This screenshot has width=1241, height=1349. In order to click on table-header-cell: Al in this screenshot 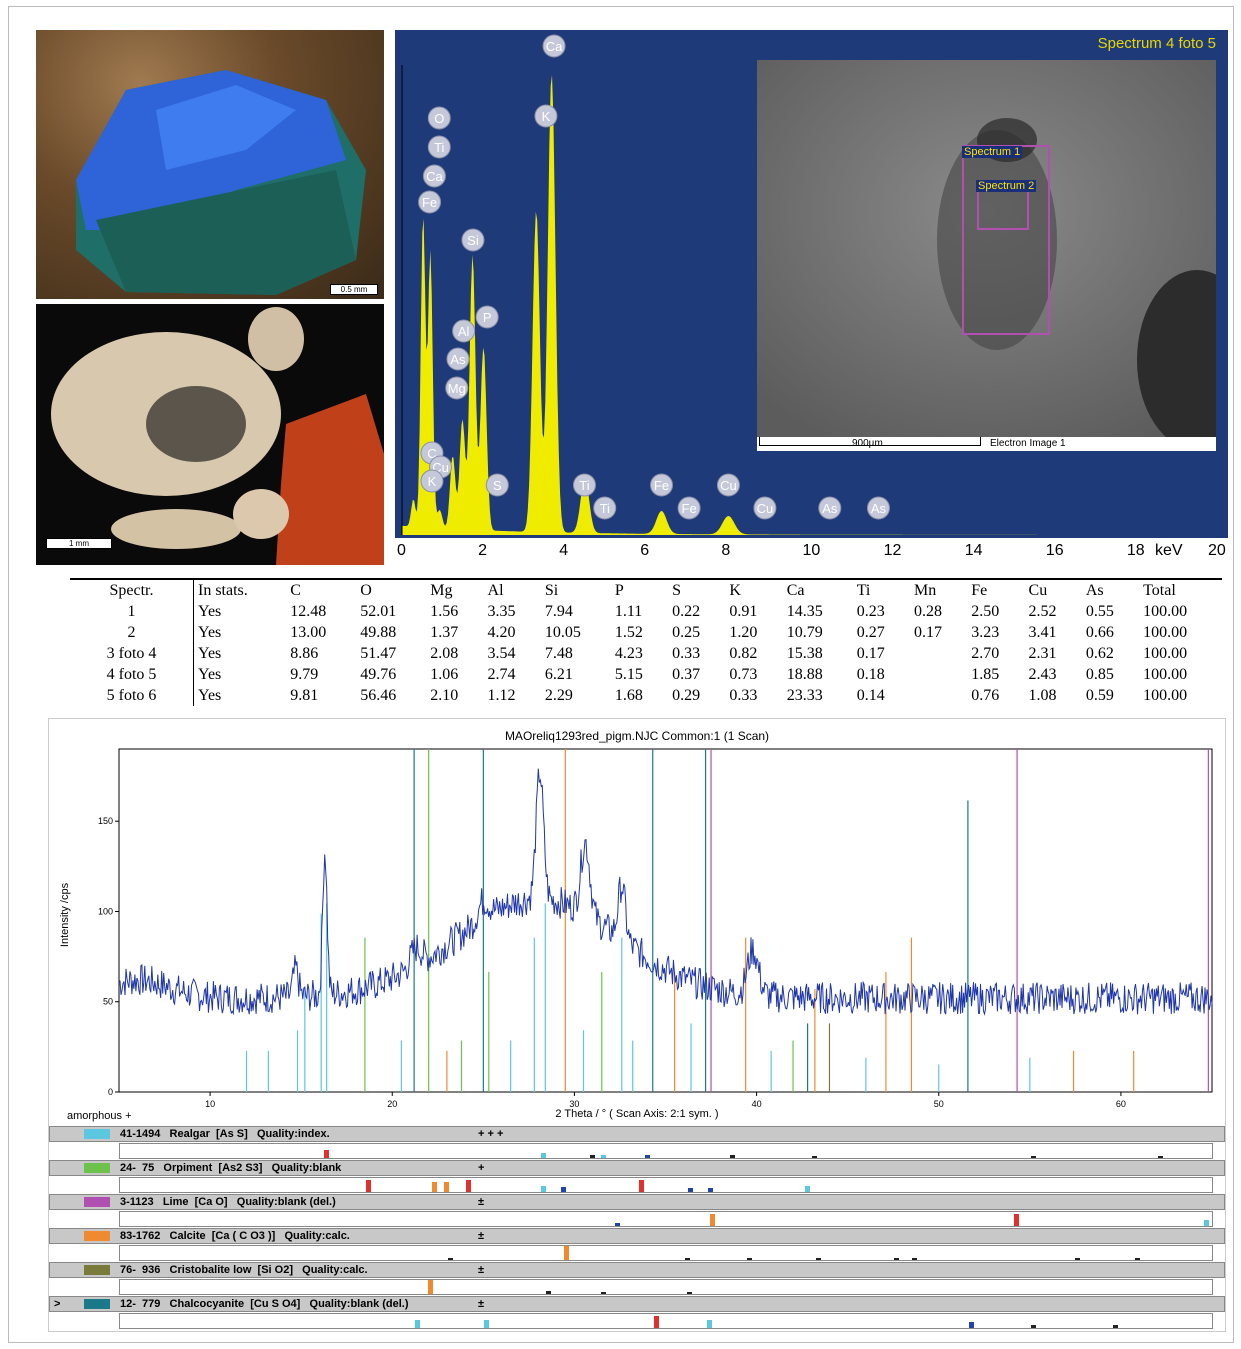, I will do `click(512, 589)`.